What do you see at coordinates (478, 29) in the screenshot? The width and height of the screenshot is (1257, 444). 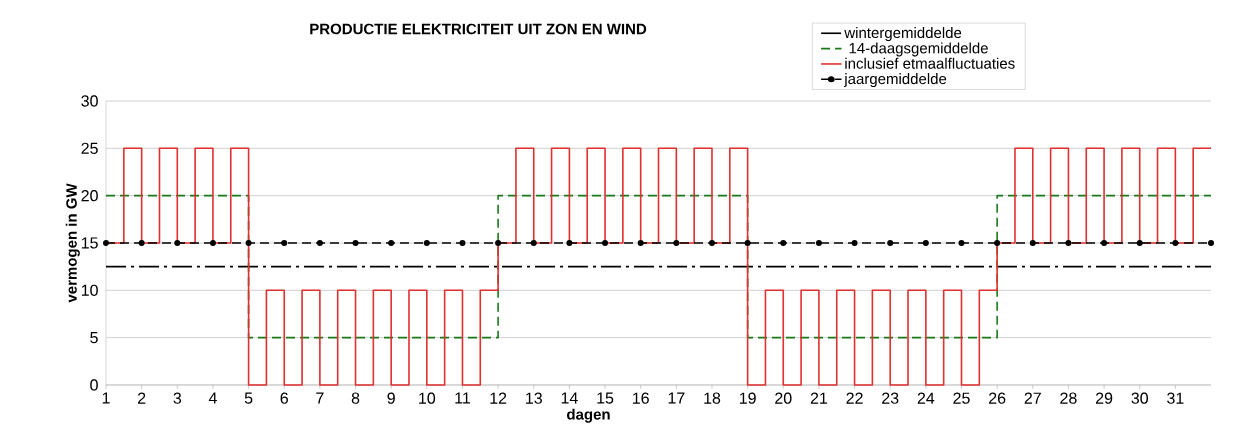 I see `chart-title: PRODUCTIE ELEKTRICITEIT UIT ZON EN WIND` at bounding box center [478, 29].